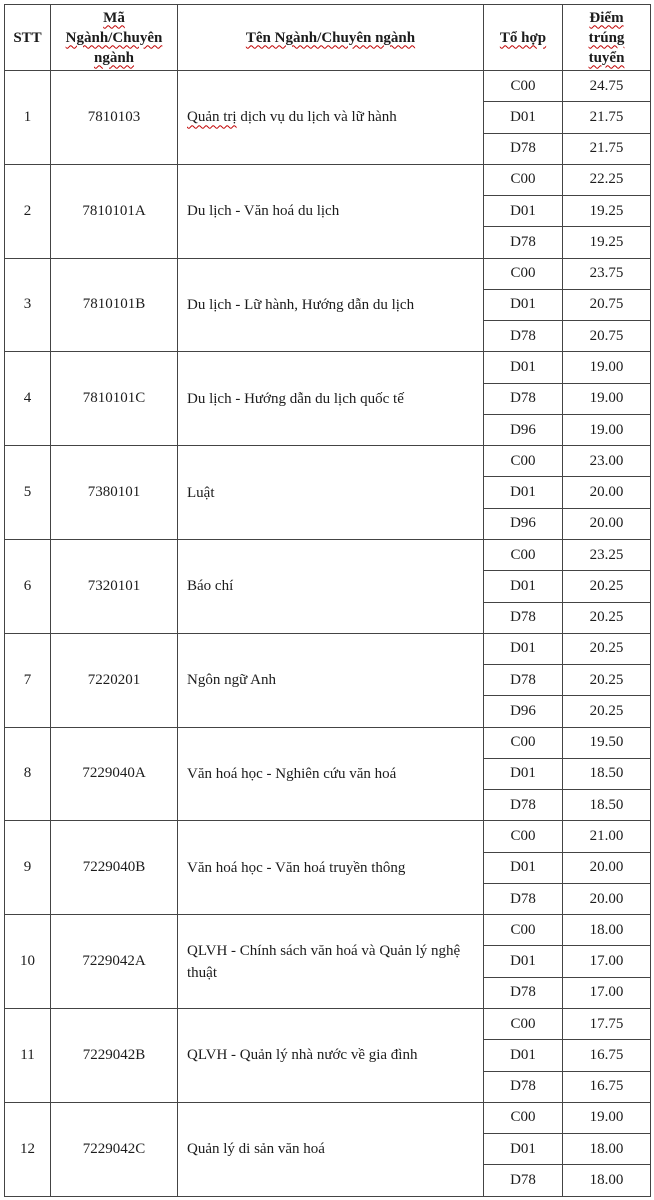 This screenshot has width=654, height=1200. I want to click on cell-code: 7810101C, so click(114, 399).